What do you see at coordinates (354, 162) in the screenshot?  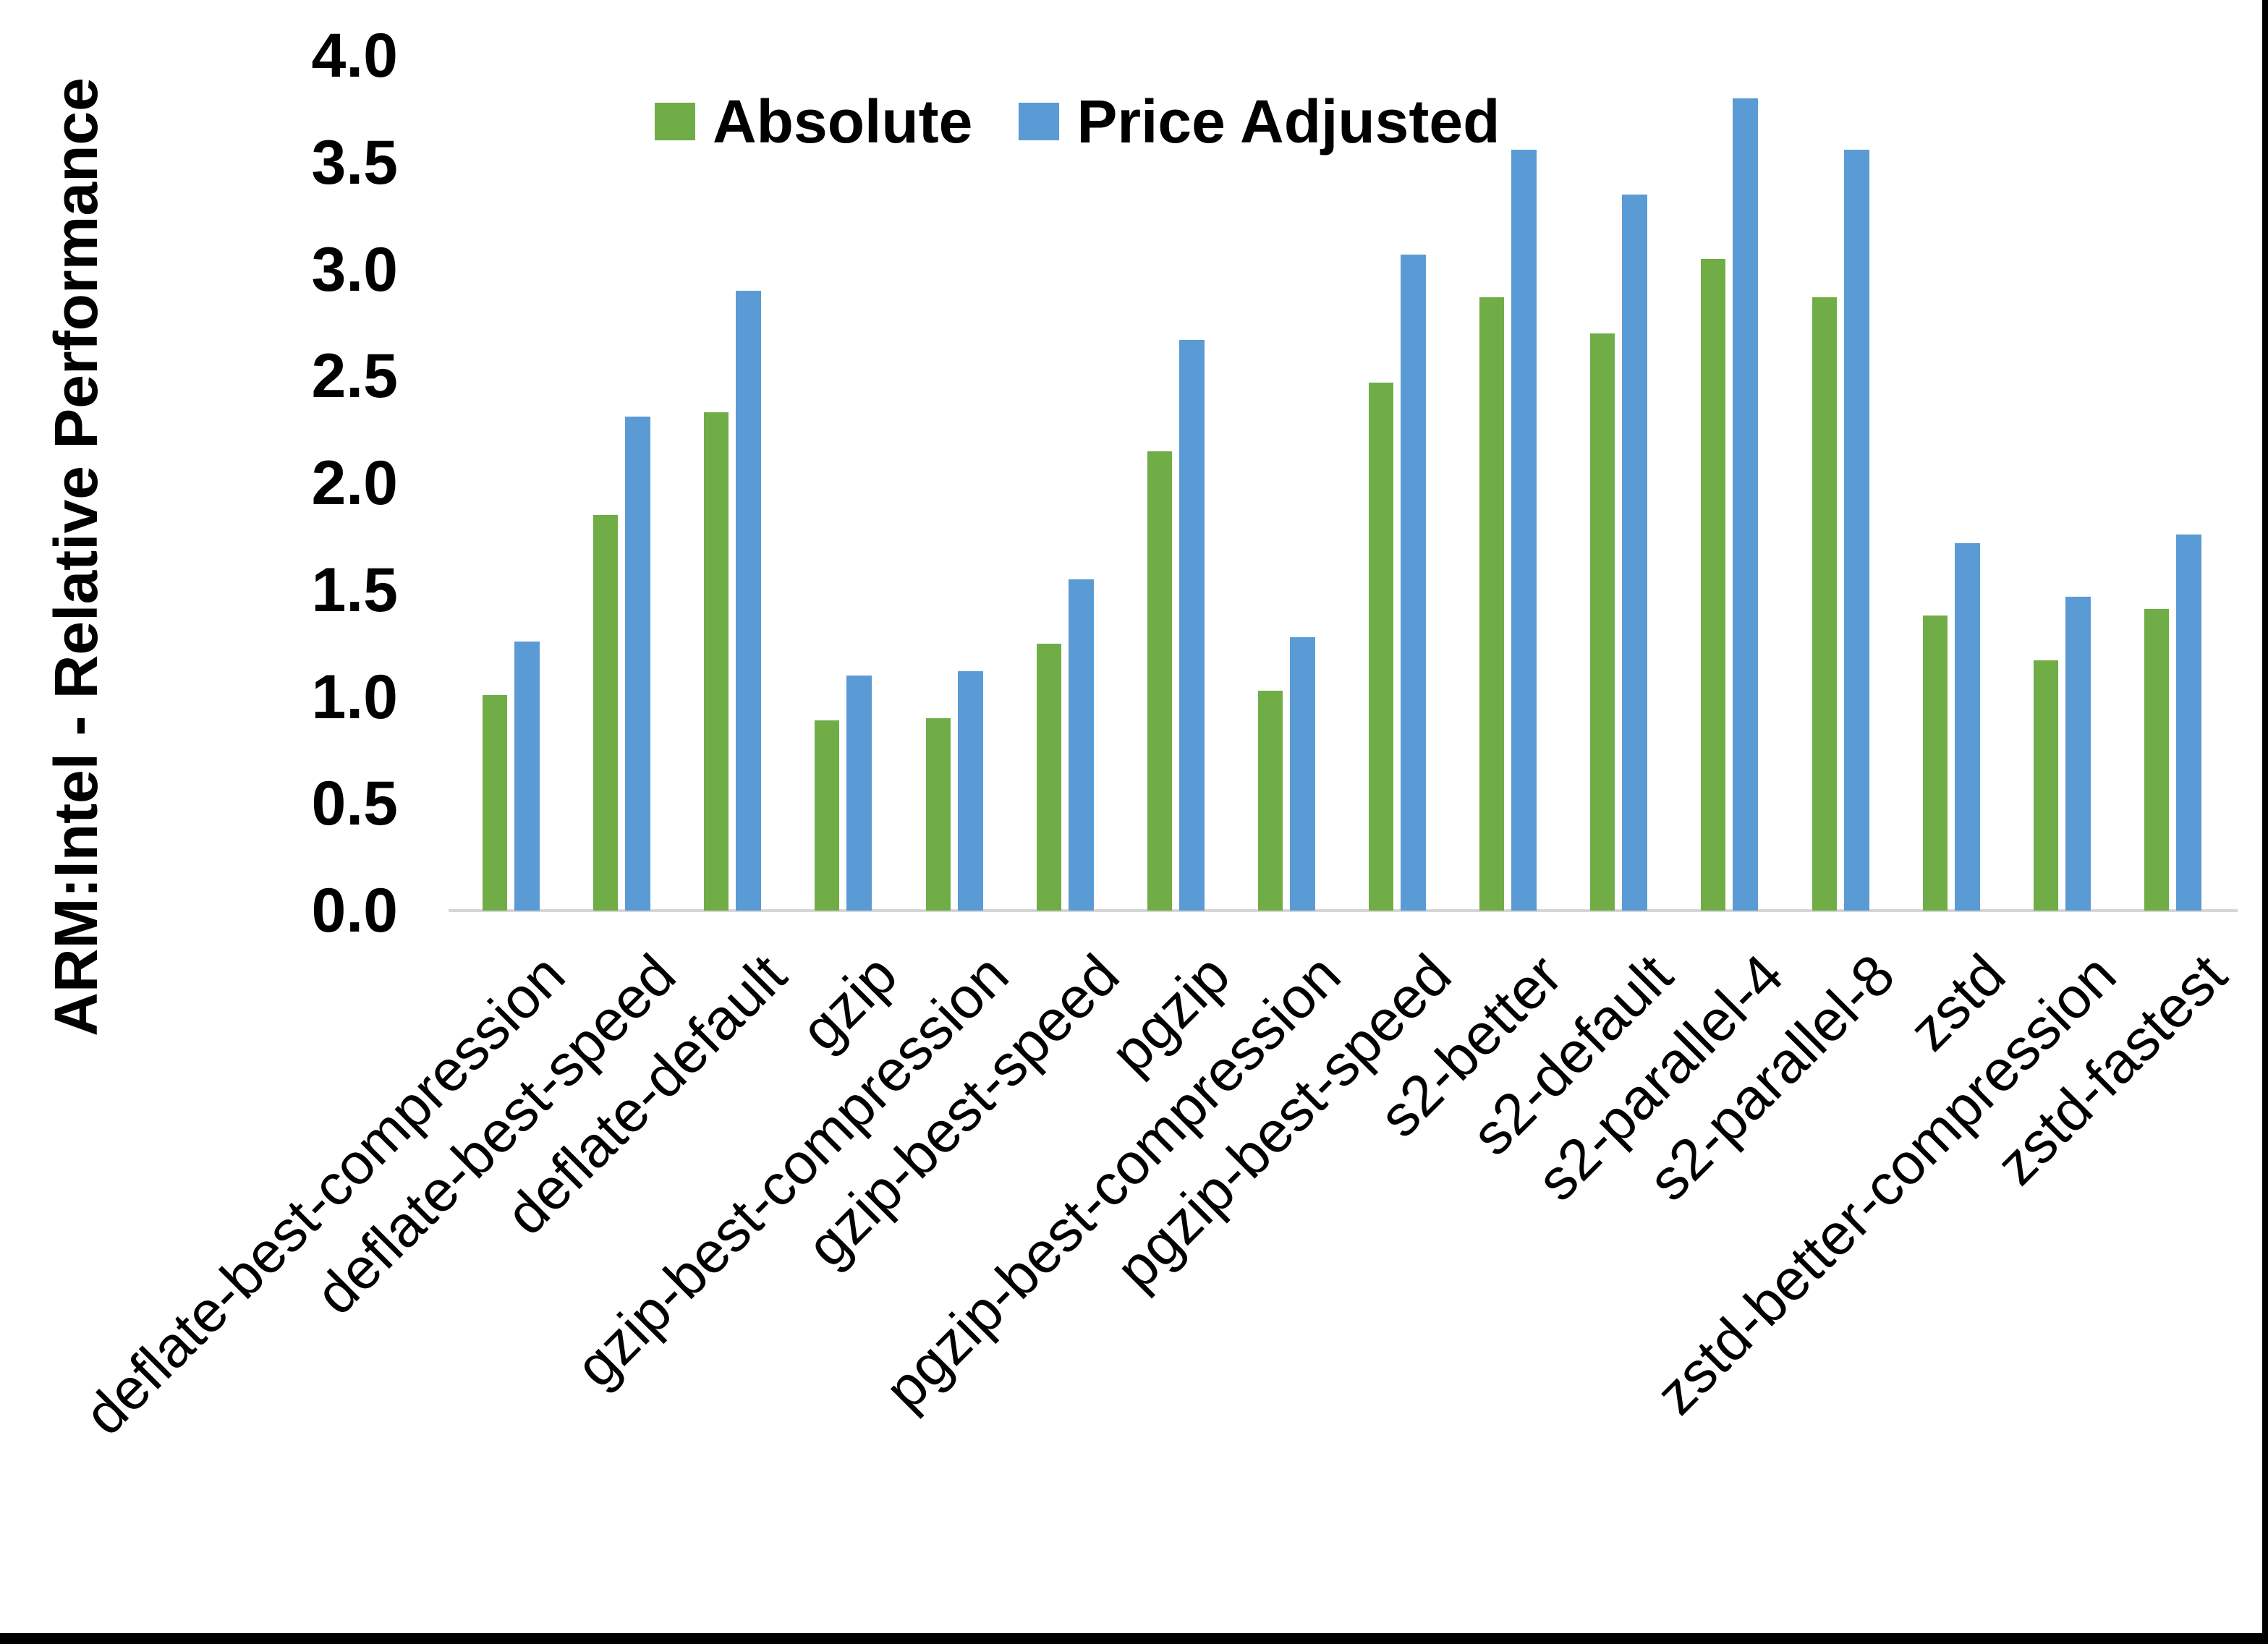 I see `y-tick-label: 3.5` at bounding box center [354, 162].